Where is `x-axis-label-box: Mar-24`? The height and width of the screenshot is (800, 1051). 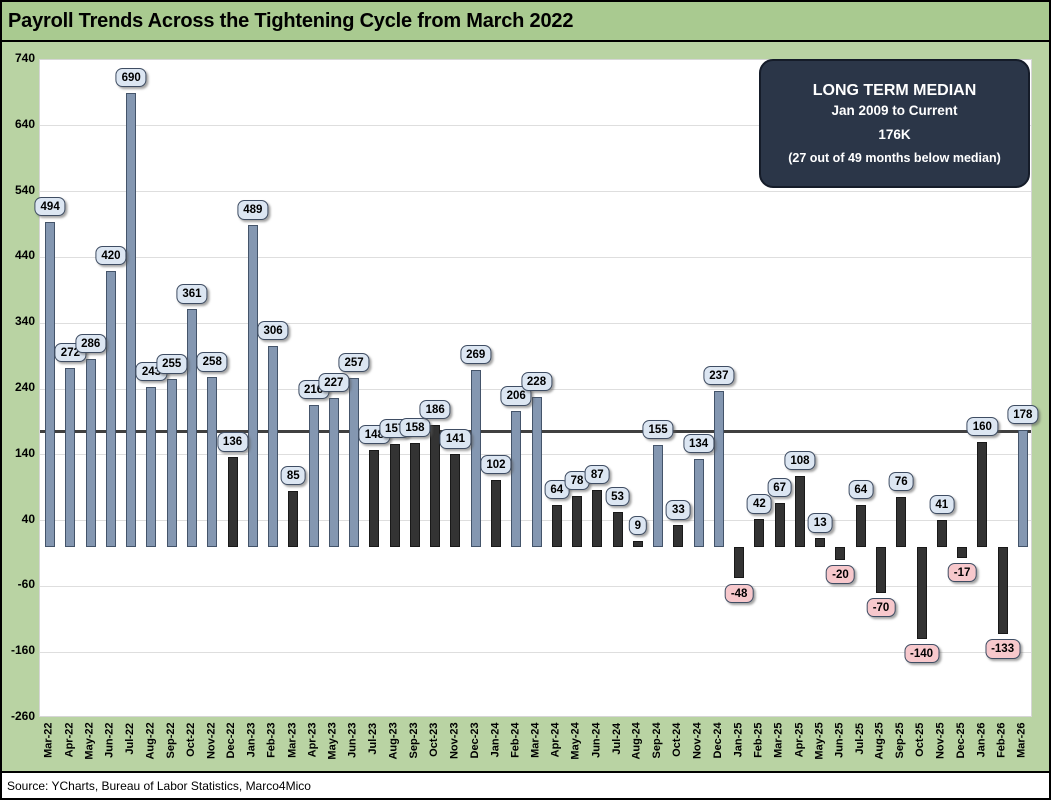 x-axis-label-box: Mar-24 is located at coordinates (536, 748).